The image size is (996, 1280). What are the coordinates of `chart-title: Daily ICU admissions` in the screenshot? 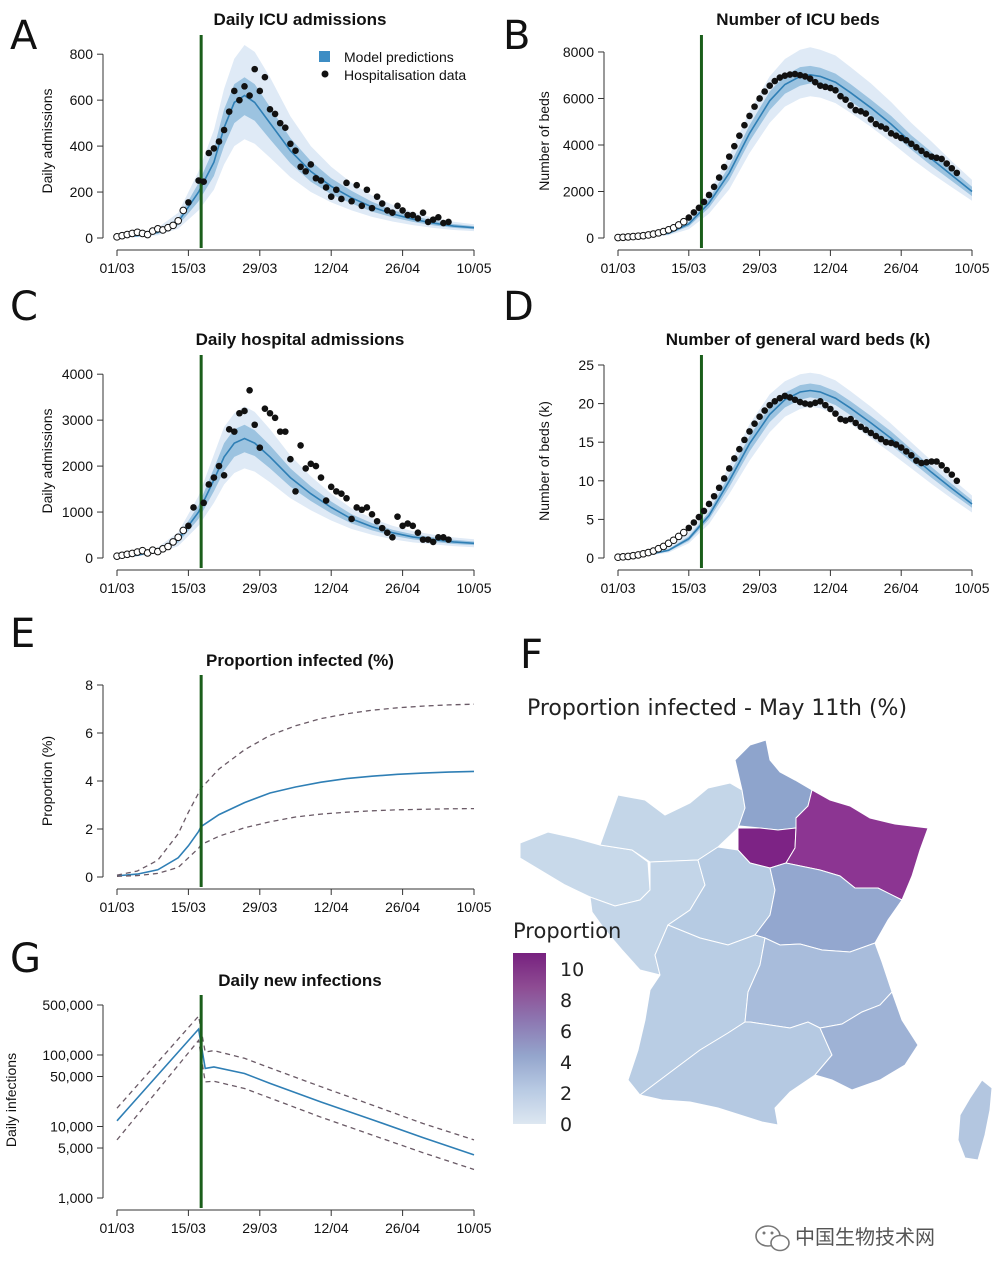 It's located at (300, 19).